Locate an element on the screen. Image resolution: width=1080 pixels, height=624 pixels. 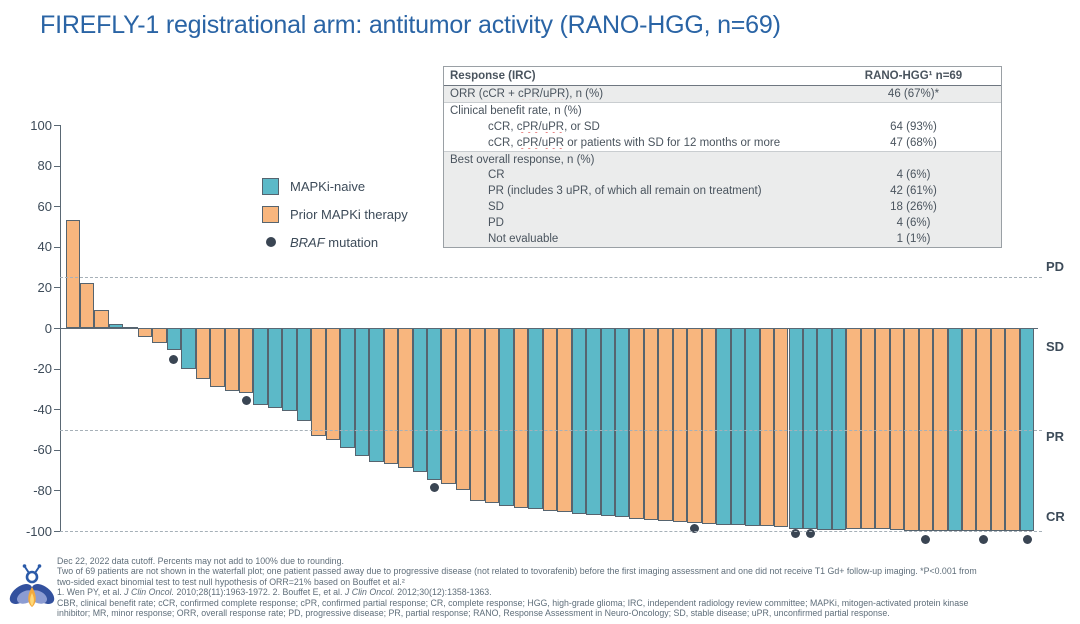
table-row-label: CR is located at coordinates (496, 175).